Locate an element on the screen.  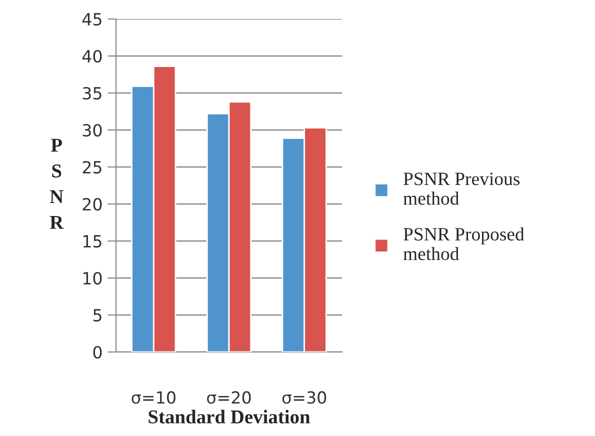
y-tick-label: 35 is located at coordinates (92, 93).